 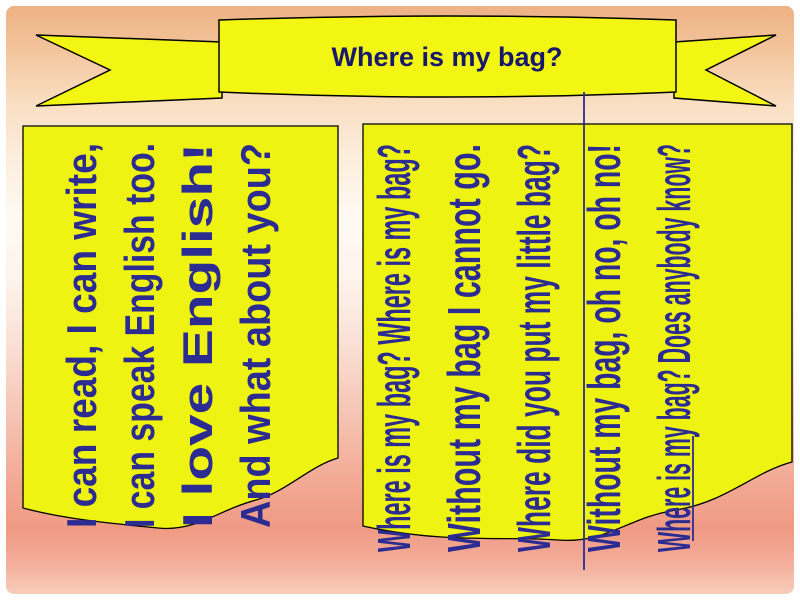 I want to click on title-banner: Where is my bag?, so click(x=406, y=61).